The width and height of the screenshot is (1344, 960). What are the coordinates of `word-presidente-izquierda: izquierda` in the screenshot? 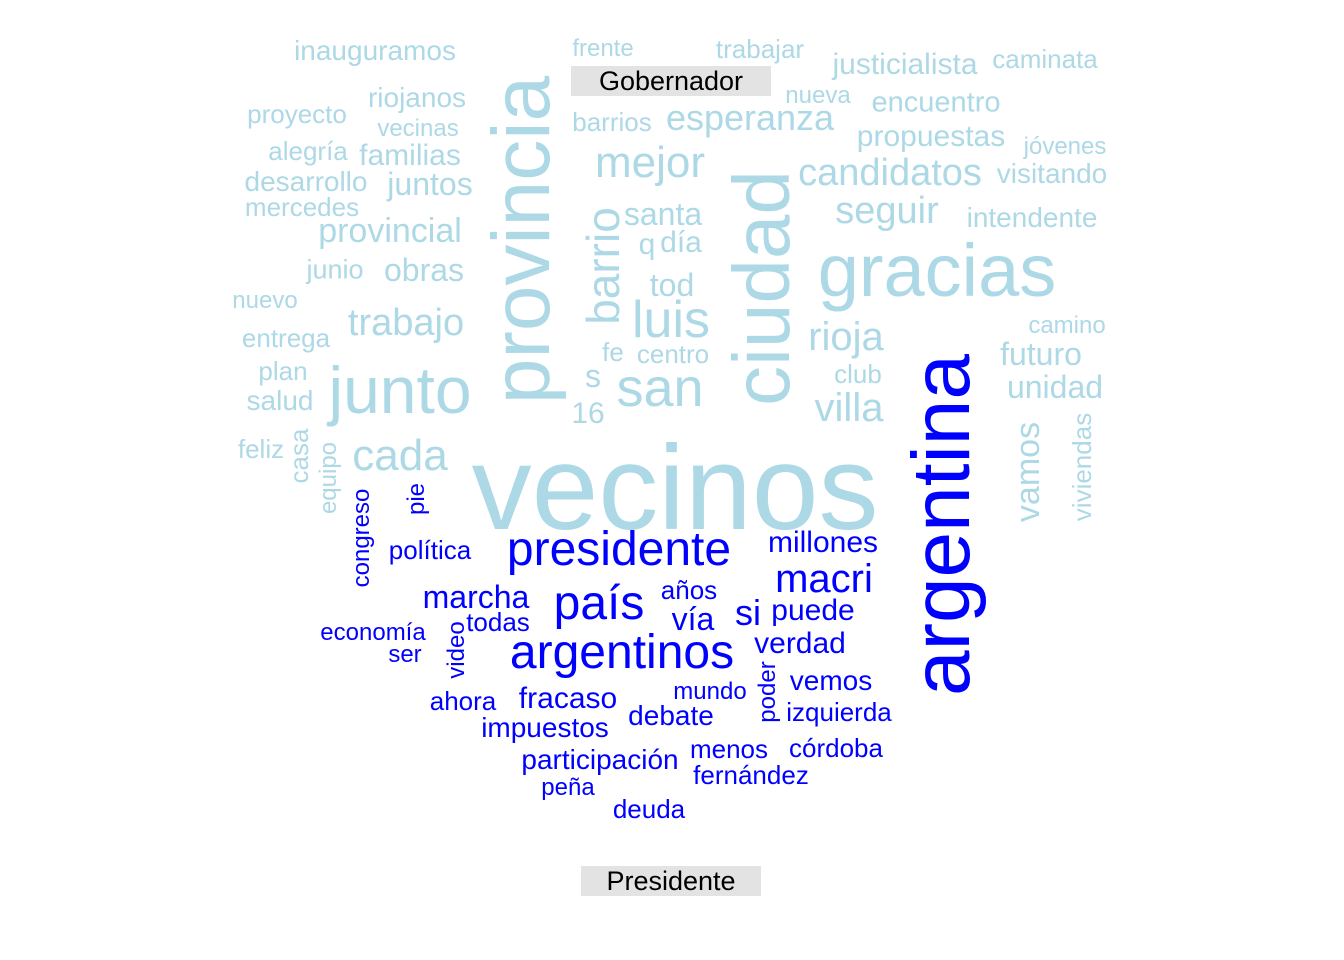 It's located at (839, 712).